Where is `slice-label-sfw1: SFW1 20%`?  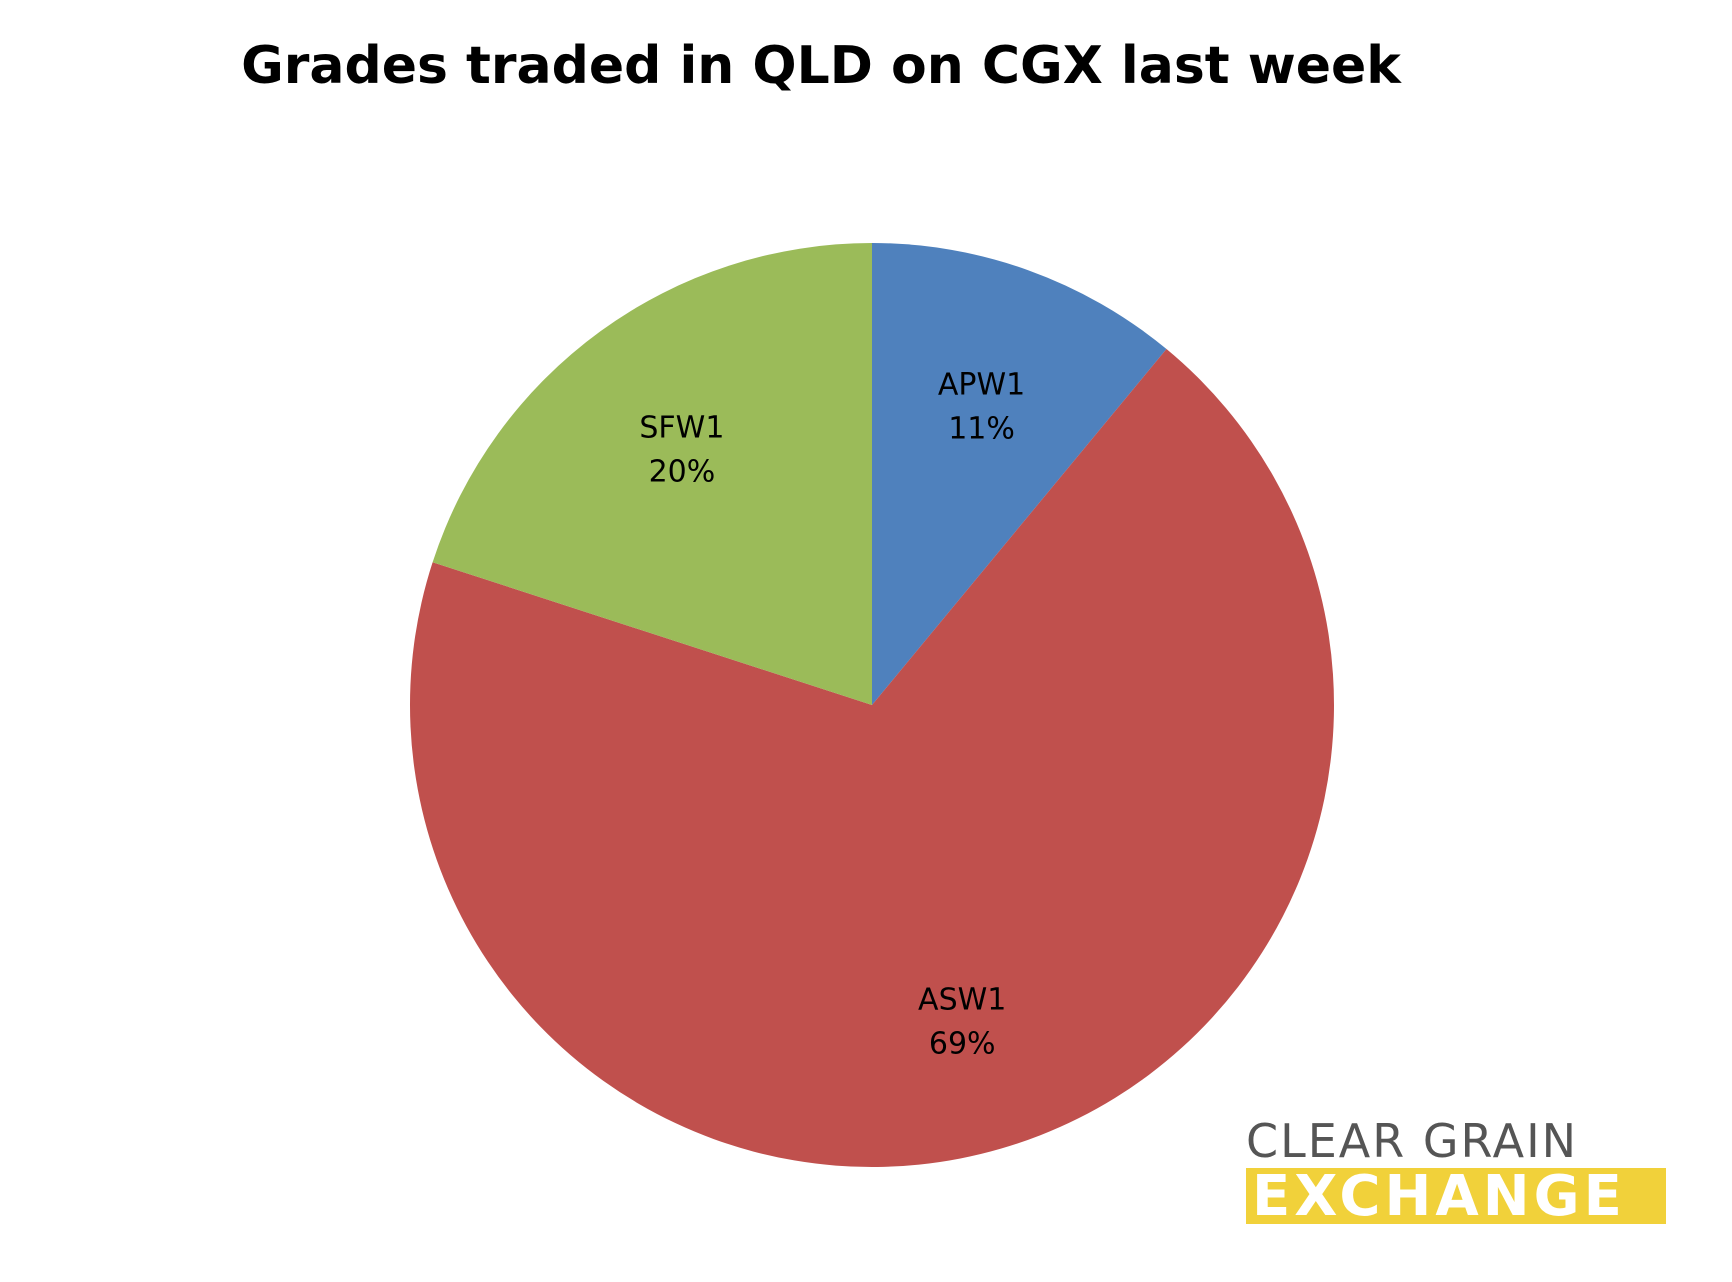 slice-label-sfw1: SFW1 20% is located at coordinates (681, 449).